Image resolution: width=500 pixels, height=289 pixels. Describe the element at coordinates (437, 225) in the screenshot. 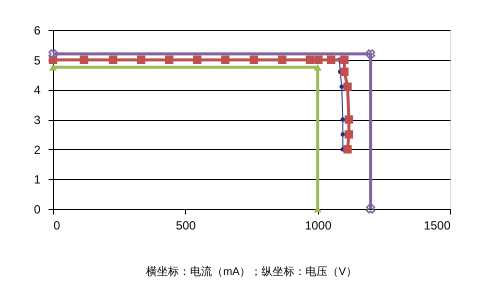

I see `x-tick-label: 1500` at that location.